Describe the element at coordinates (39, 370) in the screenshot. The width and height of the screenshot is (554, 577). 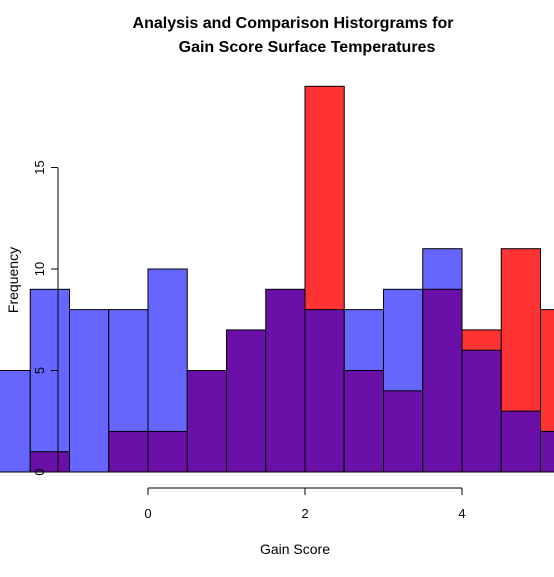
I see `y-tick-label: 5` at that location.